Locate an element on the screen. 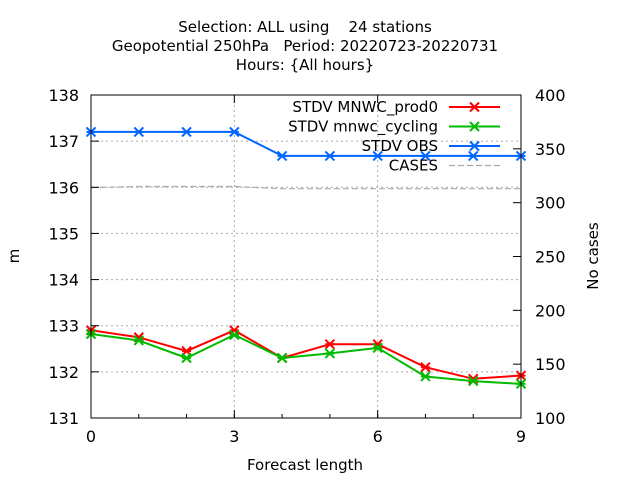  y-tick-label: 136 is located at coordinates (63, 187).